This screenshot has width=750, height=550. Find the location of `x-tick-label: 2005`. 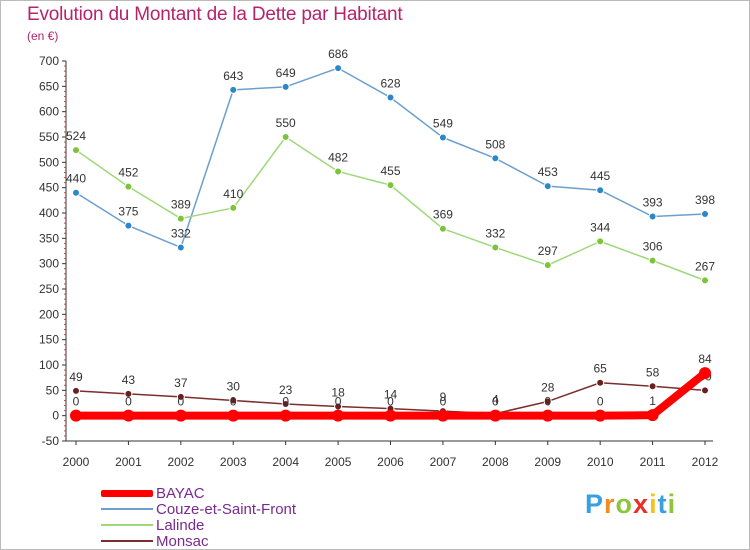

x-tick-label: 2005 is located at coordinates (338, 462).